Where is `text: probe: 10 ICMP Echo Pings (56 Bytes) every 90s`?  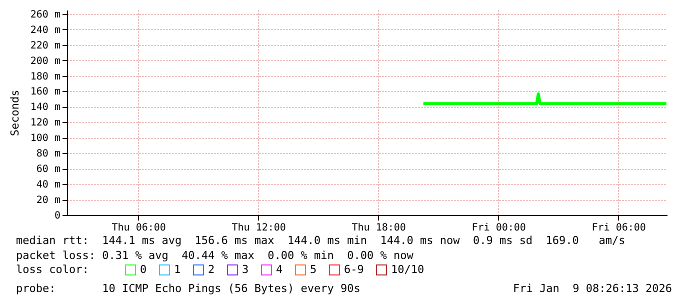
text: probe: 10 ICMP Echo Pings (56 Bytes) every 90s is located at coordinates (188, 288).